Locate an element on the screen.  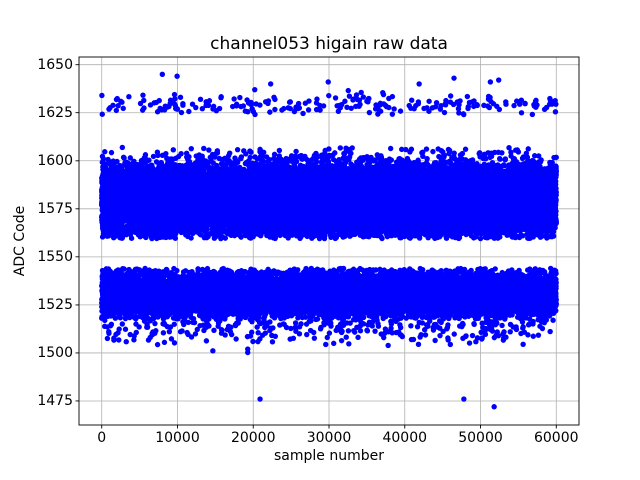
y-tick-label-1625: 1625 is located at coordinates (55, 112).